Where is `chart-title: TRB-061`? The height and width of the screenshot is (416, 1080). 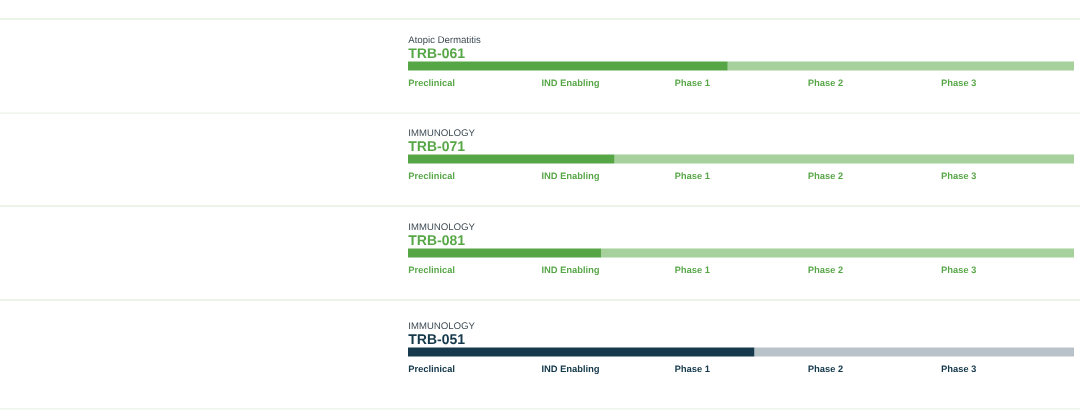
chart-title: TRB-061 is located at coordinates (436, 53).